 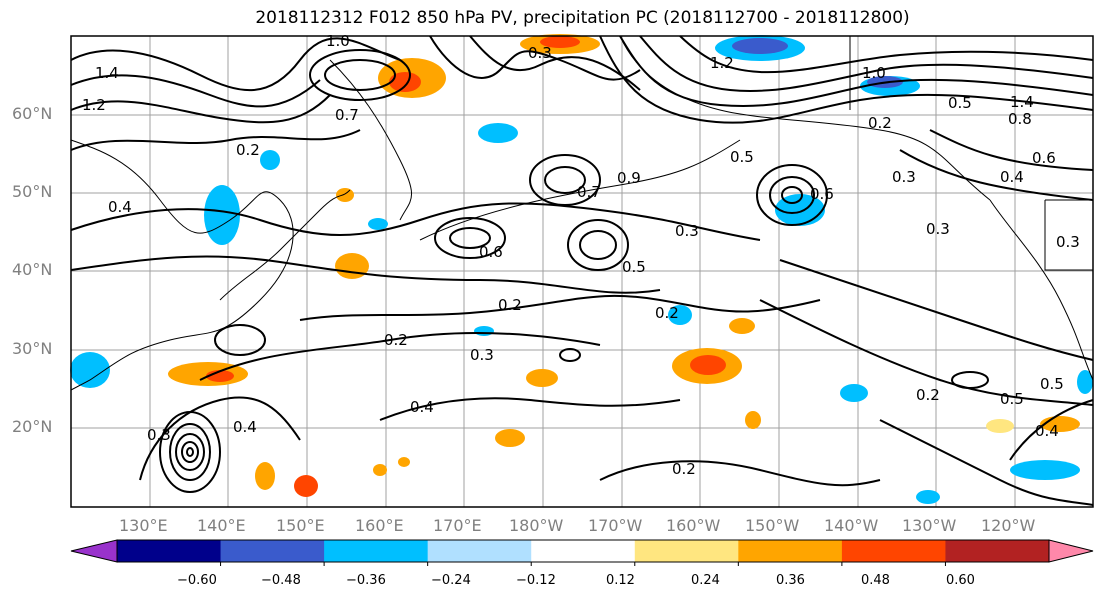 I want to click on lat-label: 40°N, so click(x=32, y=269).